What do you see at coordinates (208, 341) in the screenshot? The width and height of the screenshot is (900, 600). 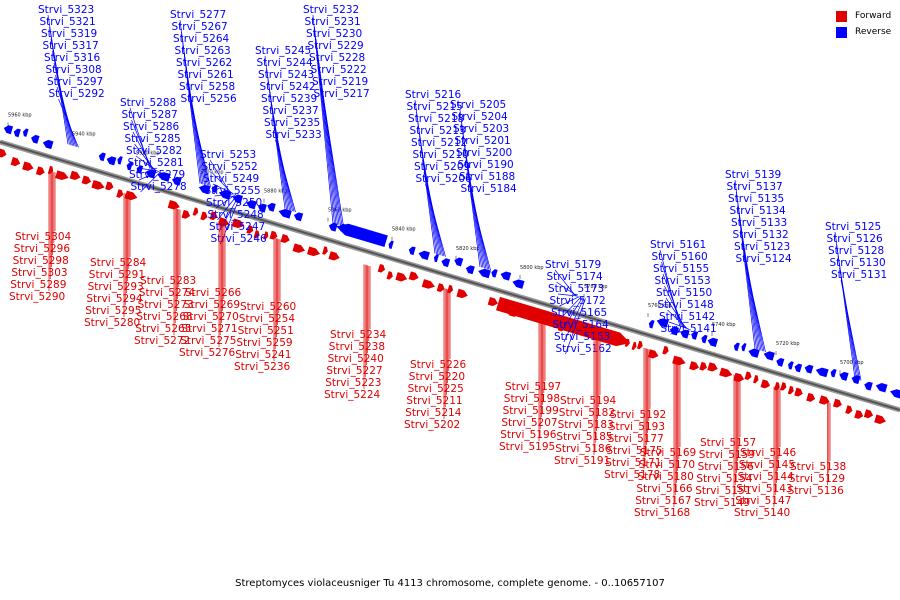 I see `forward-gene-label: Strvi_5275` at bounding box center [208, 341].